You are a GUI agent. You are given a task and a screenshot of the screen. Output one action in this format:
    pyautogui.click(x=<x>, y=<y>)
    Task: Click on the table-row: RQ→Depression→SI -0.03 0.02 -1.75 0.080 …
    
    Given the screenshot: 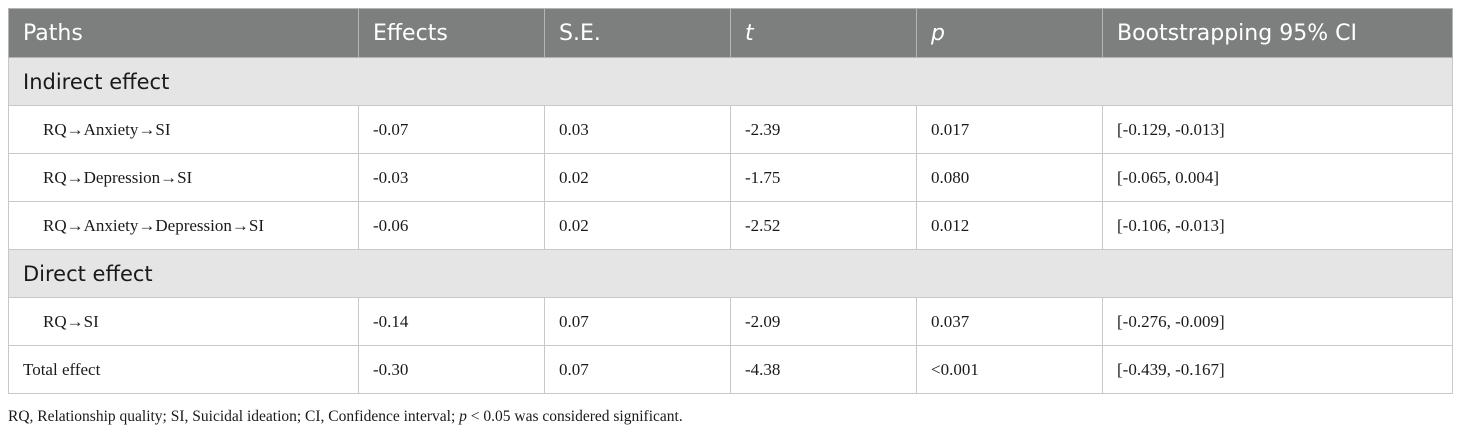 What is the action you would take?
    pyautogui.click(x=730, y=177)
    